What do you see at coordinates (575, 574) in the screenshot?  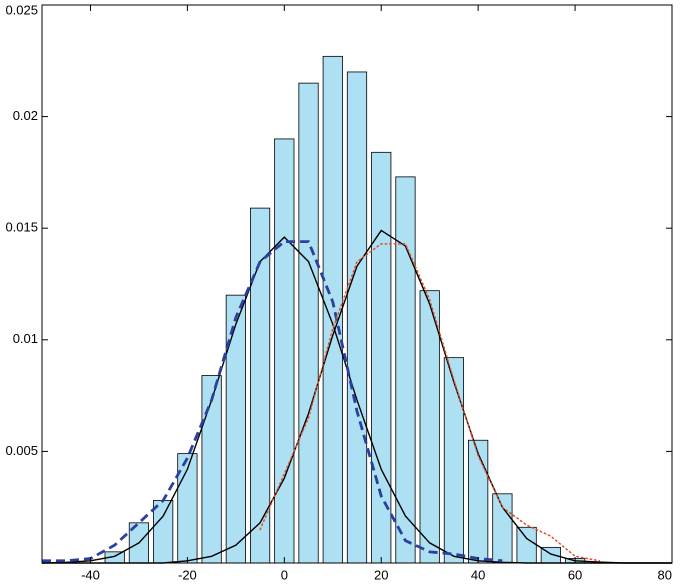 I see `x-tick-label: 60` at bounding box center [575, 574].